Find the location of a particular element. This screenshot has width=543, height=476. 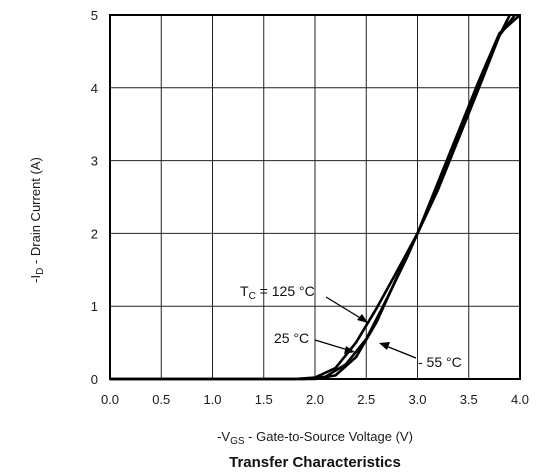

annotation-25c: 25 °C is located at coordinates (291, 338).